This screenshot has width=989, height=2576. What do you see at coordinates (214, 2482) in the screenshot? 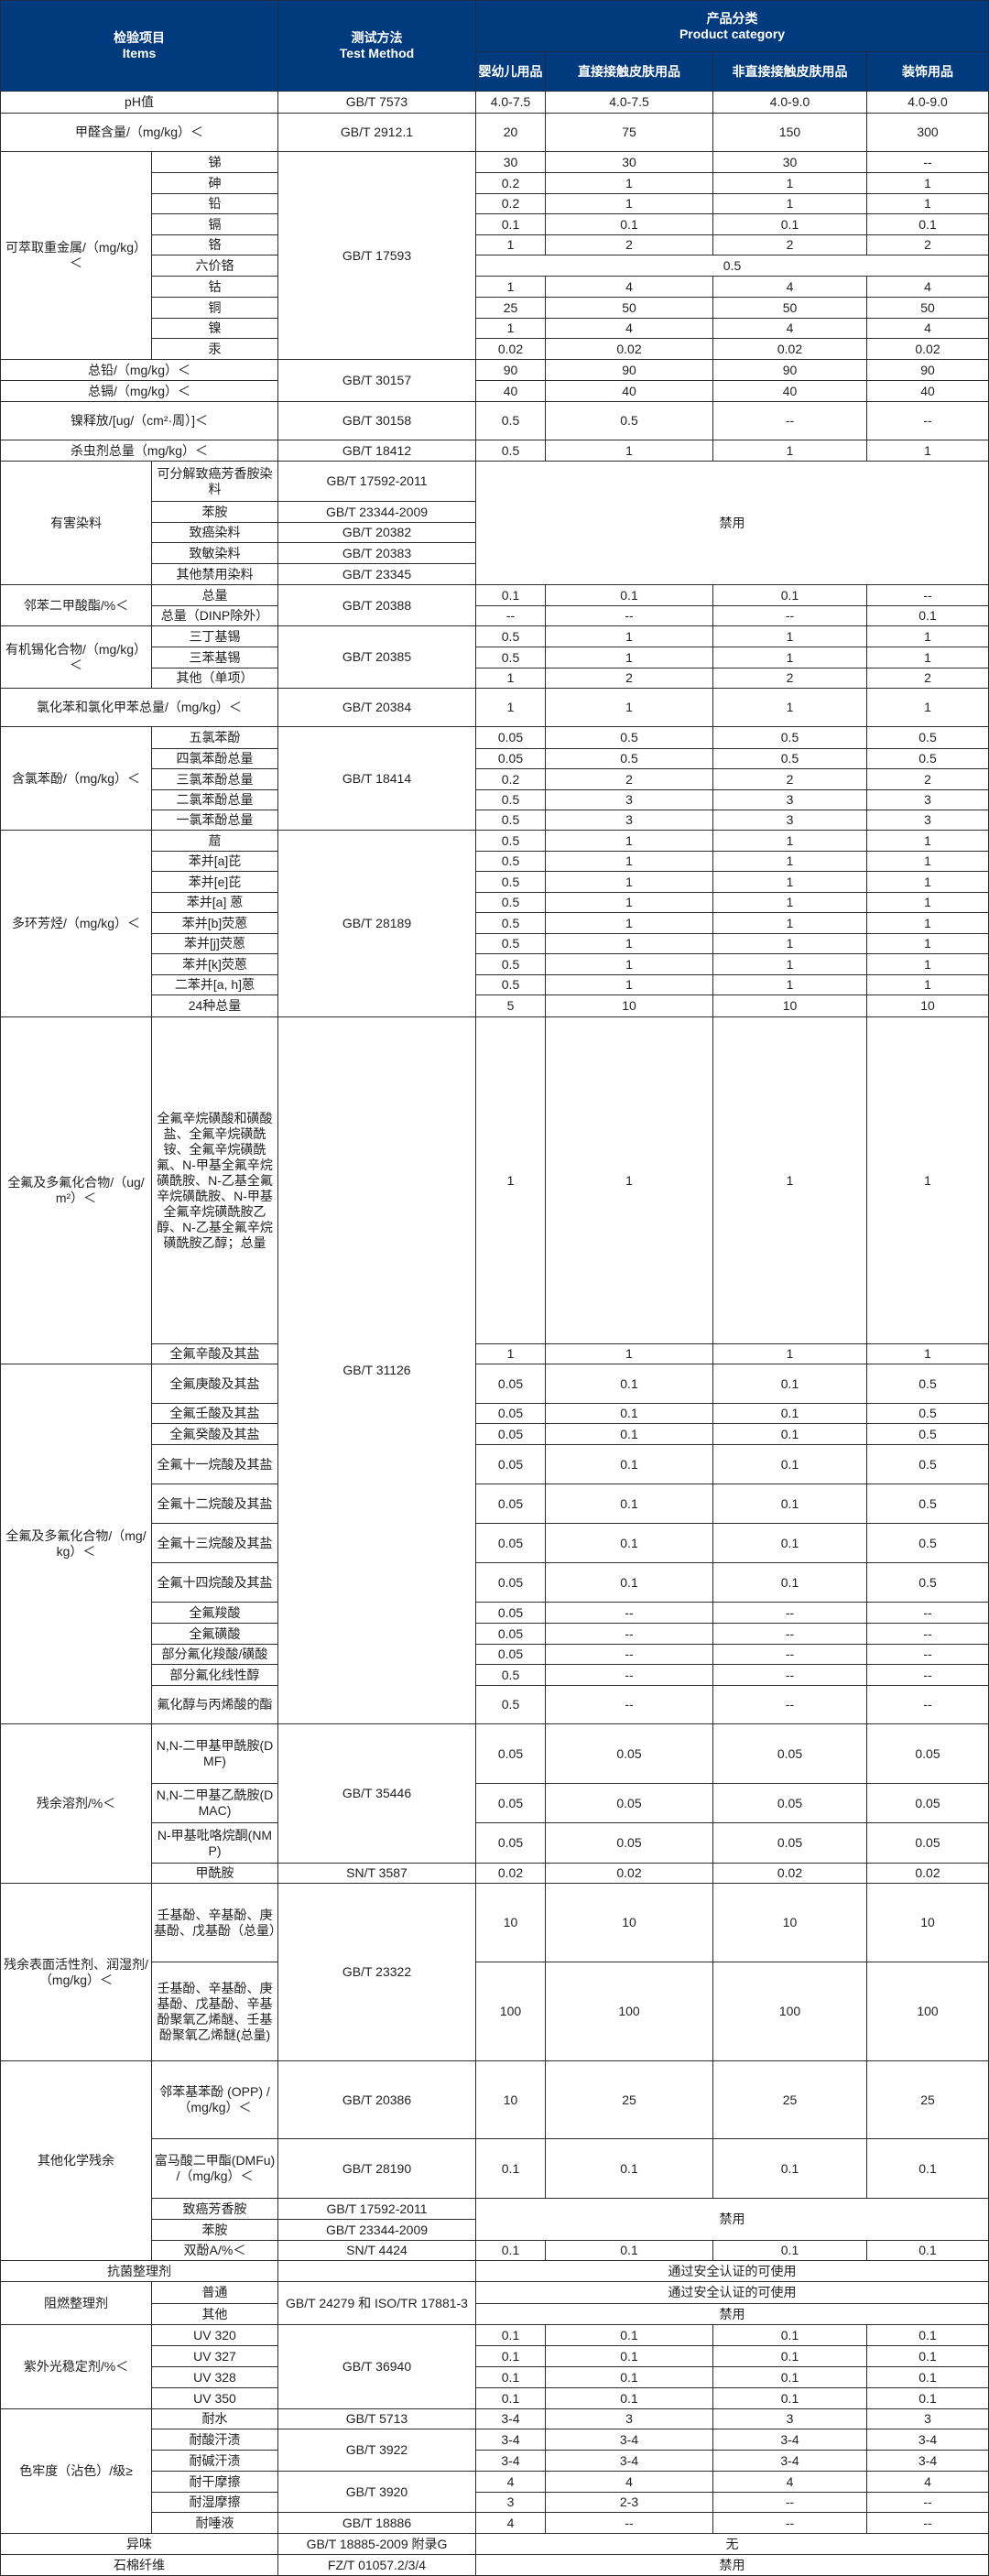
I see `subitem-cell: 耐干摩擦` at bounding box center [214, 2482].